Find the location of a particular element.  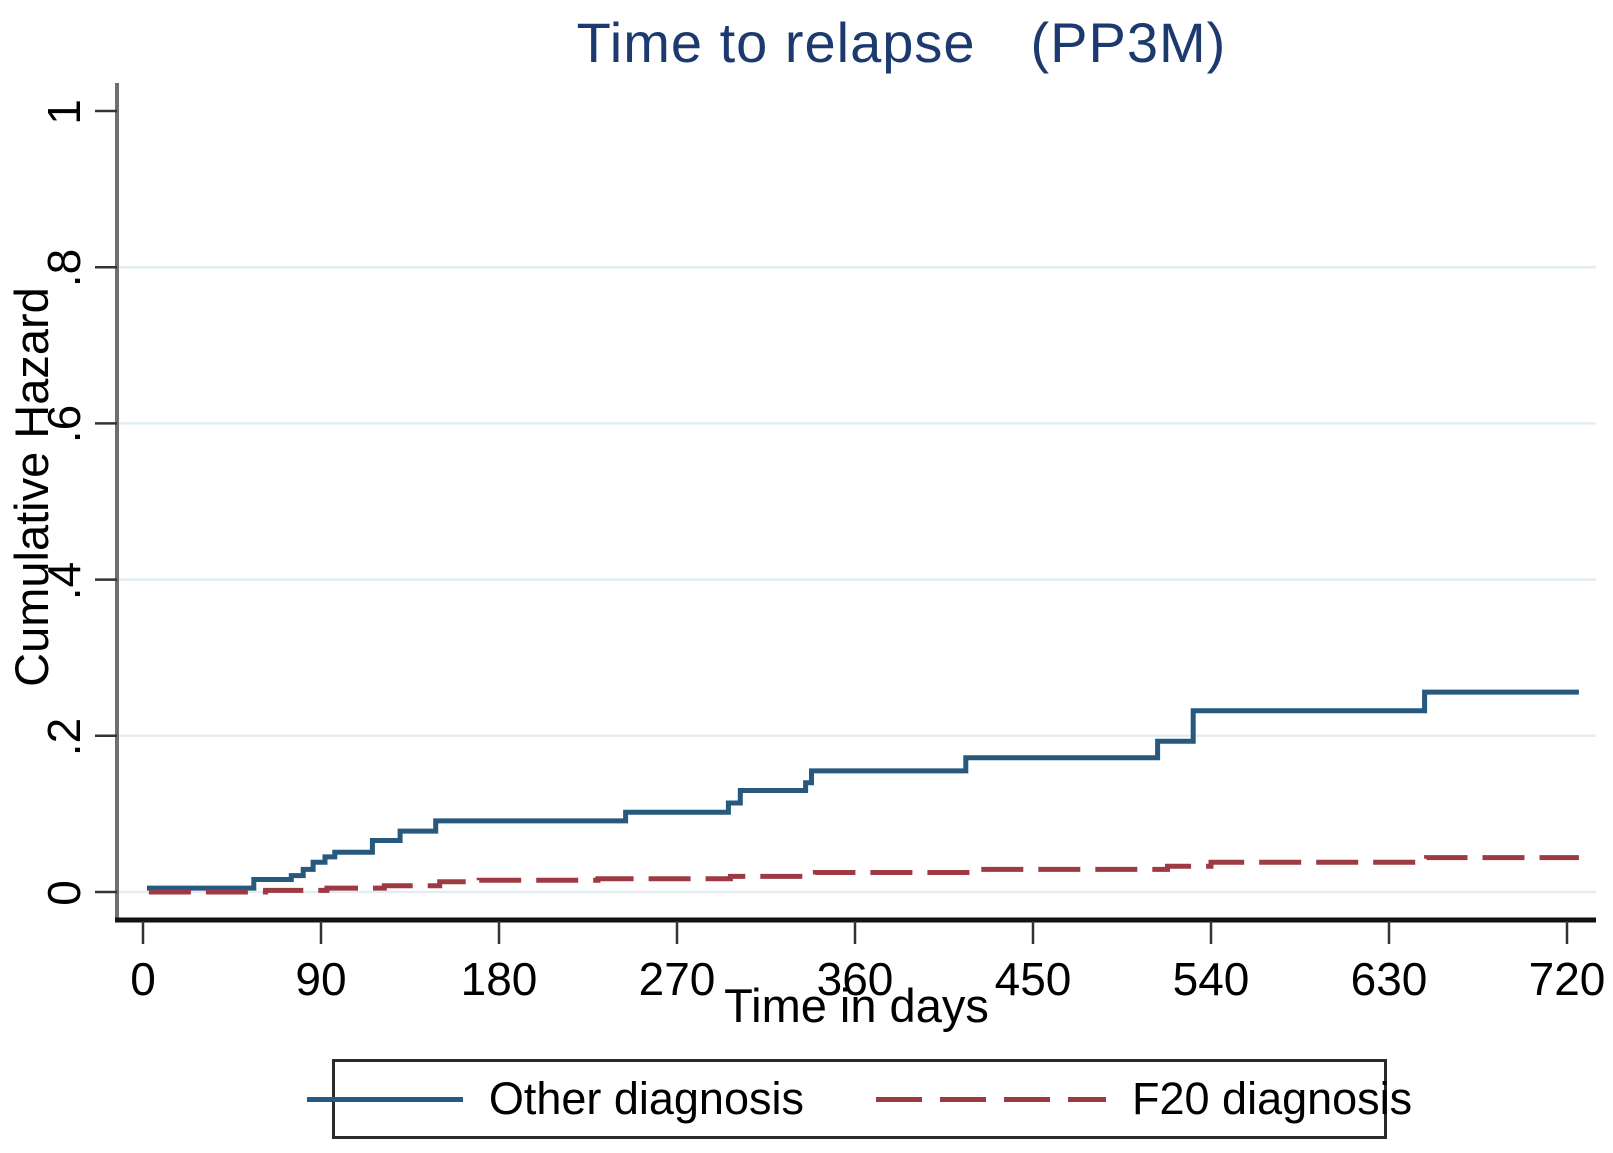

x-tick-label-450: 450 is located at coordinates (1033, 979).